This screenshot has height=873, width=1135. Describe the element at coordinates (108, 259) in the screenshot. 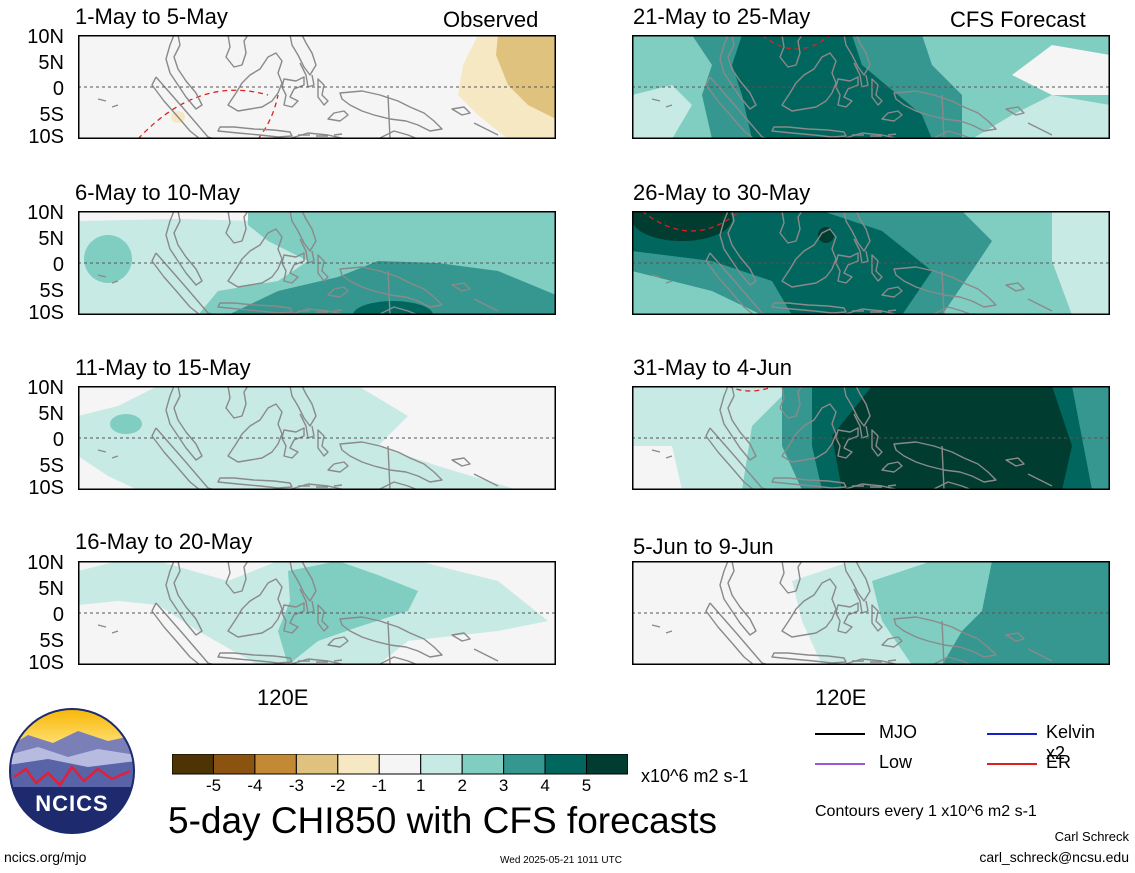

I see `panel-2-region-2a` at that location.